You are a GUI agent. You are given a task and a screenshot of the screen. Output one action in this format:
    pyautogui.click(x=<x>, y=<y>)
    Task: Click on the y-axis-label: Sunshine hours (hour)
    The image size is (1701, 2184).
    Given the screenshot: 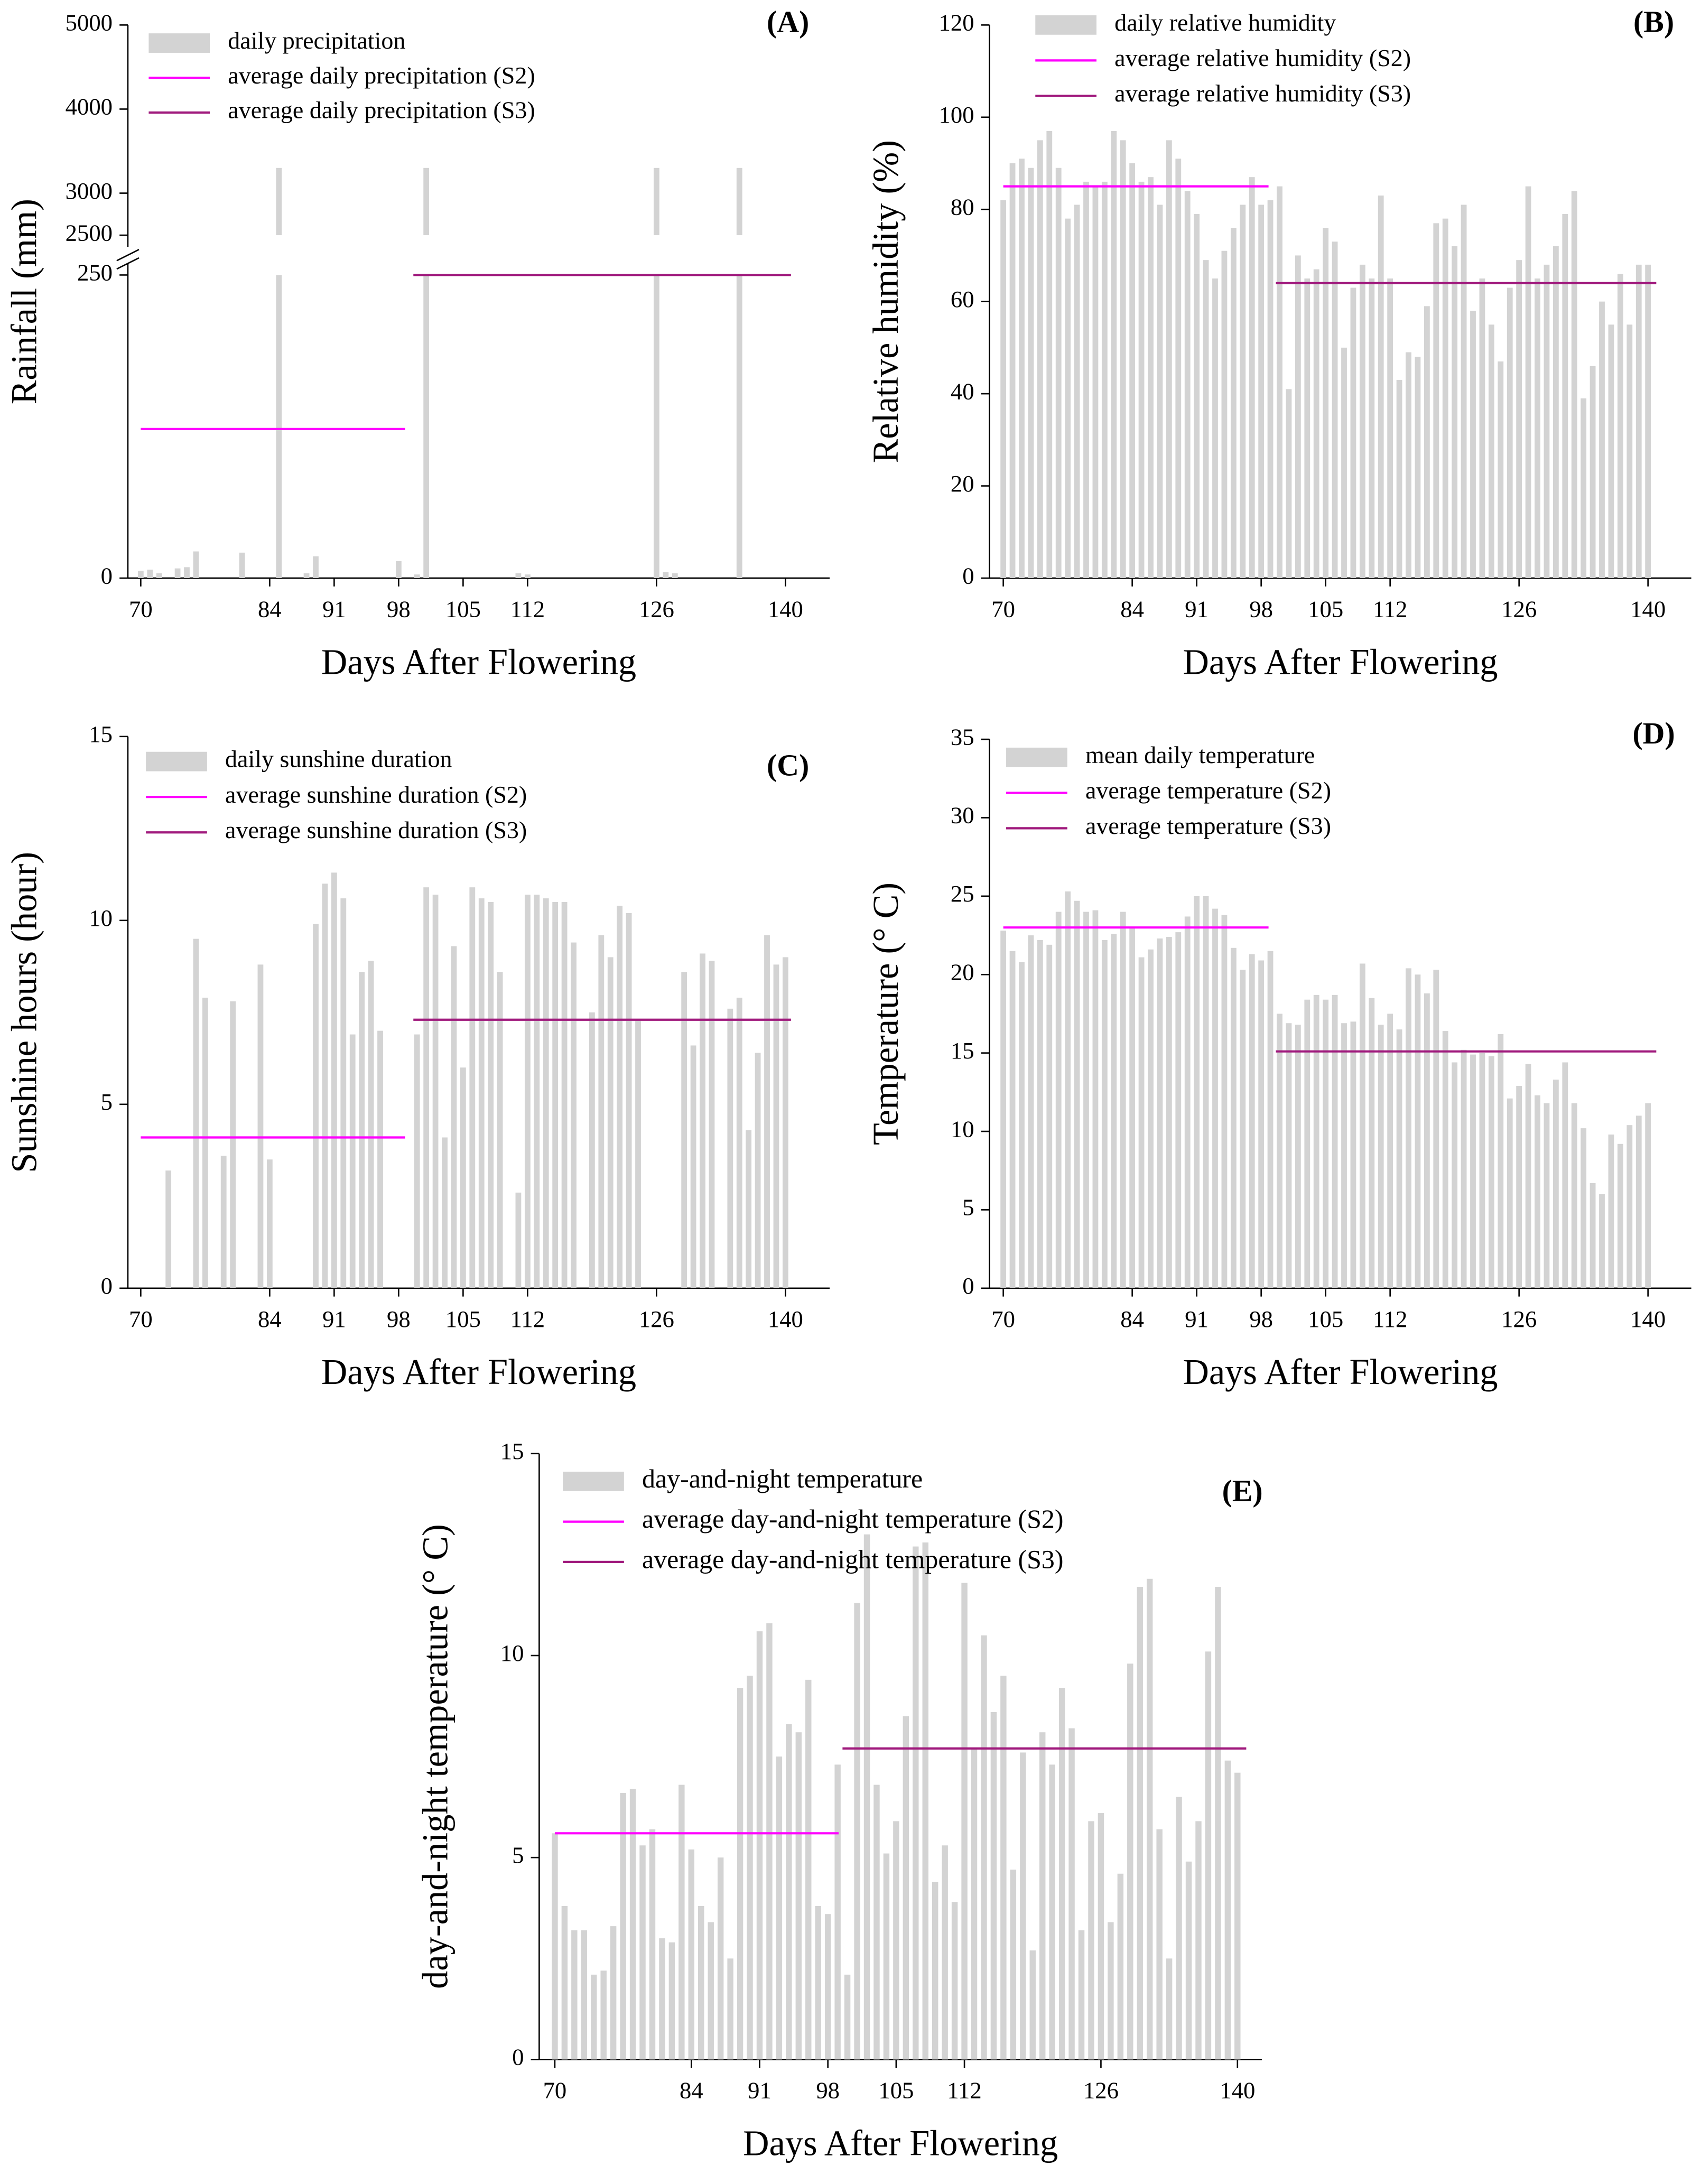 What is the action you would take?
    pyautogui.click(x=24, y=1012)
    